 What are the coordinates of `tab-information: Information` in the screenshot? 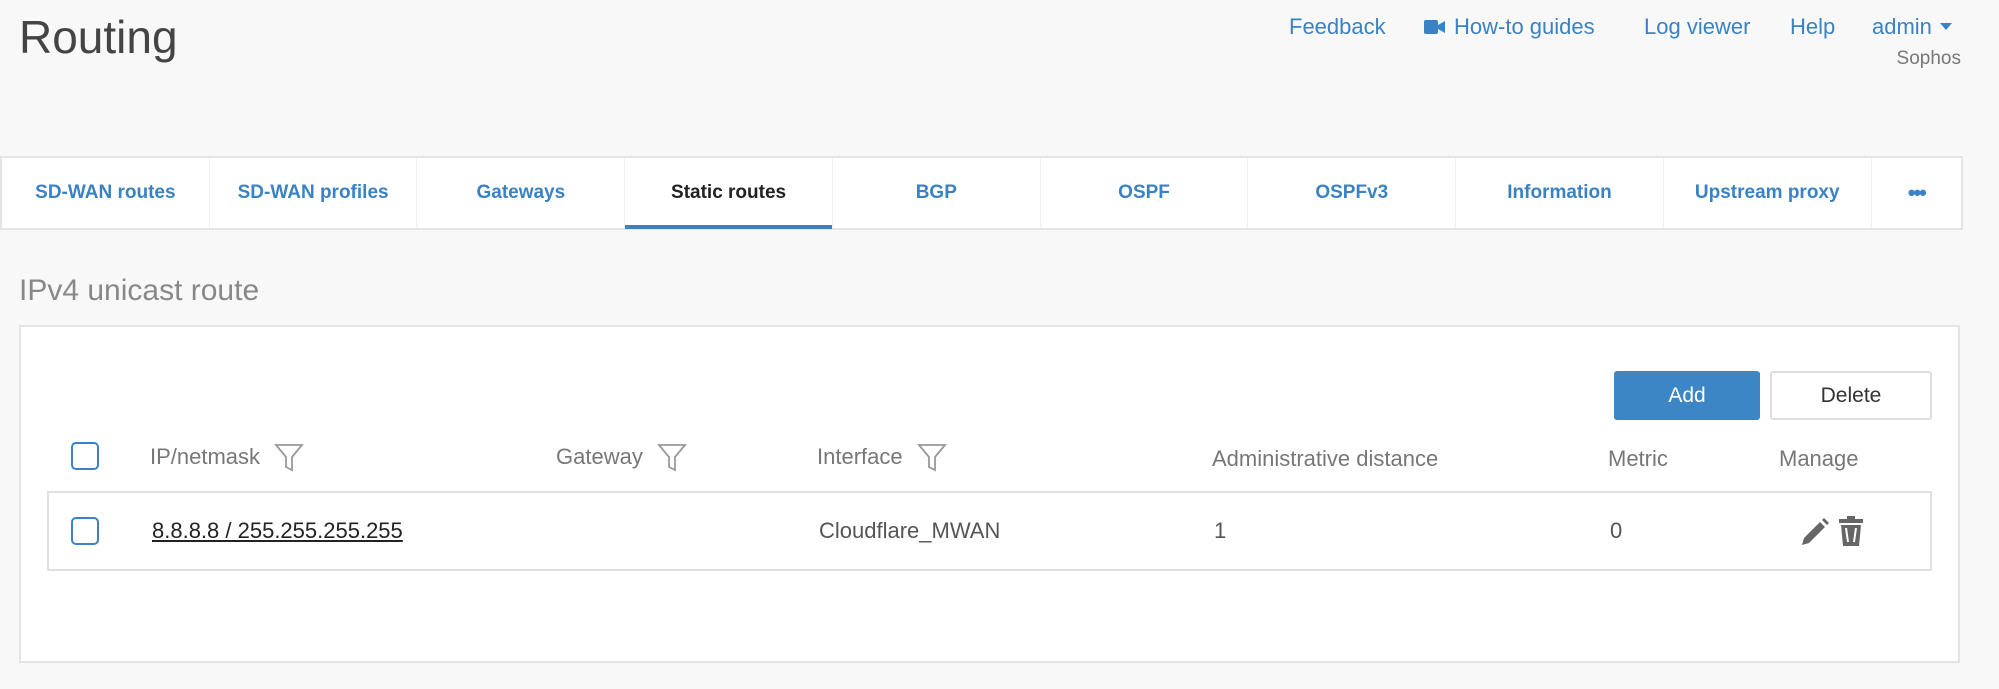 It's located at (1560, 193).